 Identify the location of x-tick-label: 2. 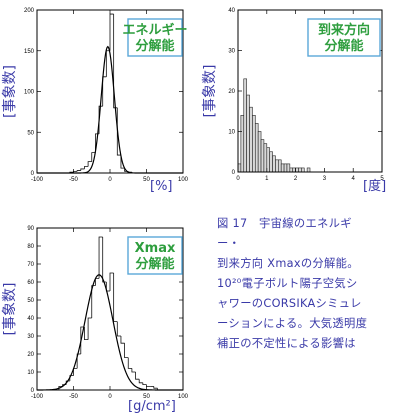
(296, 179).